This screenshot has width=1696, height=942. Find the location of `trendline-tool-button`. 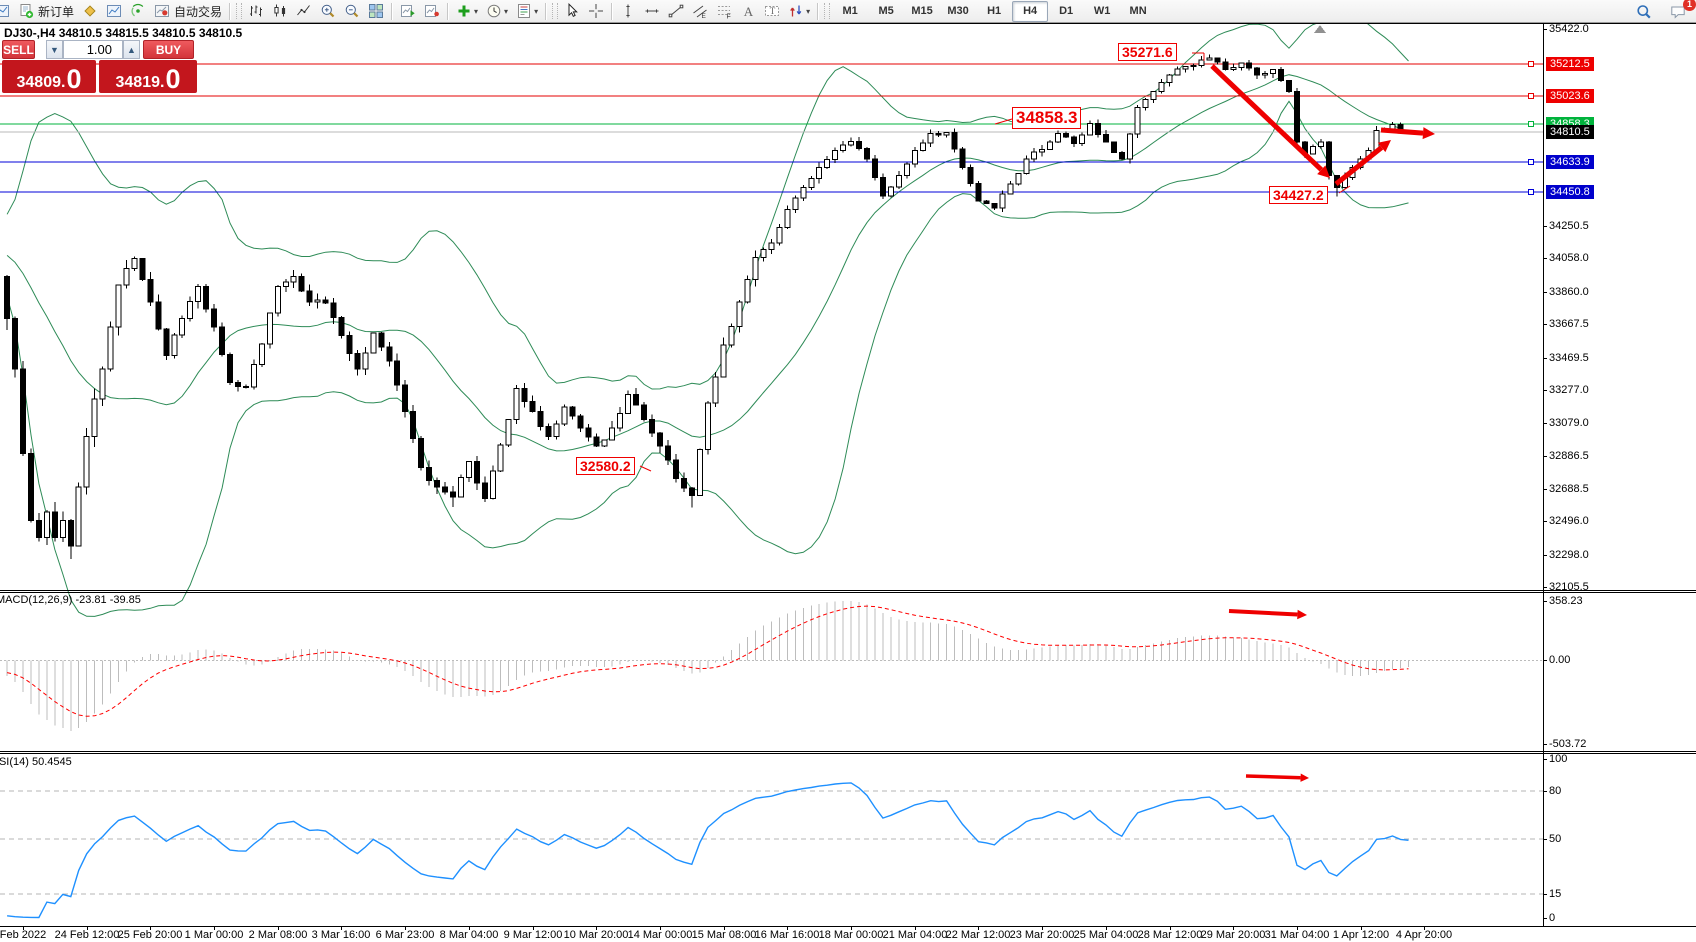

trendline-tool-button is located at coordinates (676, 11).